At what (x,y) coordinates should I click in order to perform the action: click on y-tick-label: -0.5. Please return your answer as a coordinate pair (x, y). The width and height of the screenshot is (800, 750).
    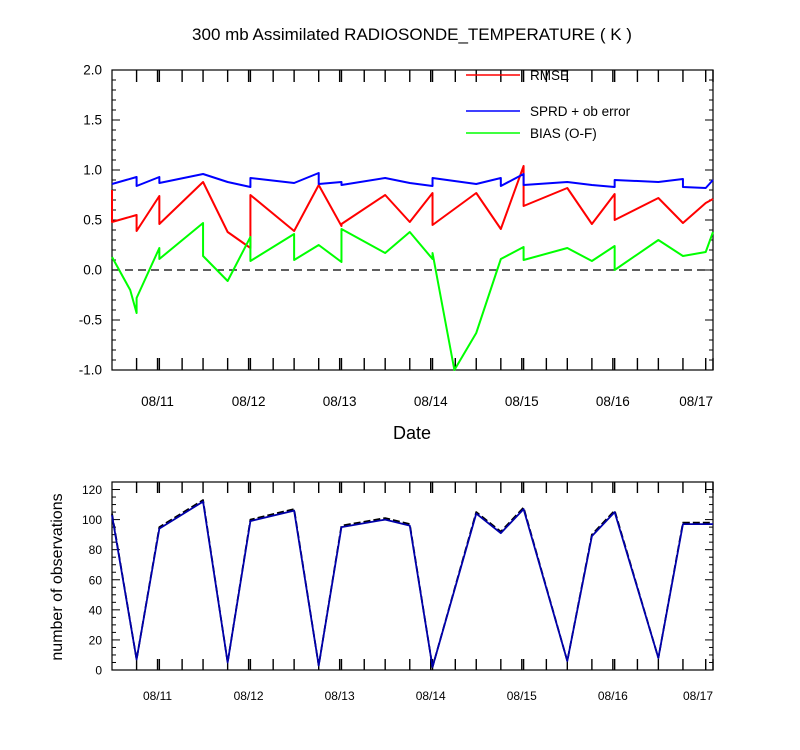
    Looking at the image, I should click on (90, 320).